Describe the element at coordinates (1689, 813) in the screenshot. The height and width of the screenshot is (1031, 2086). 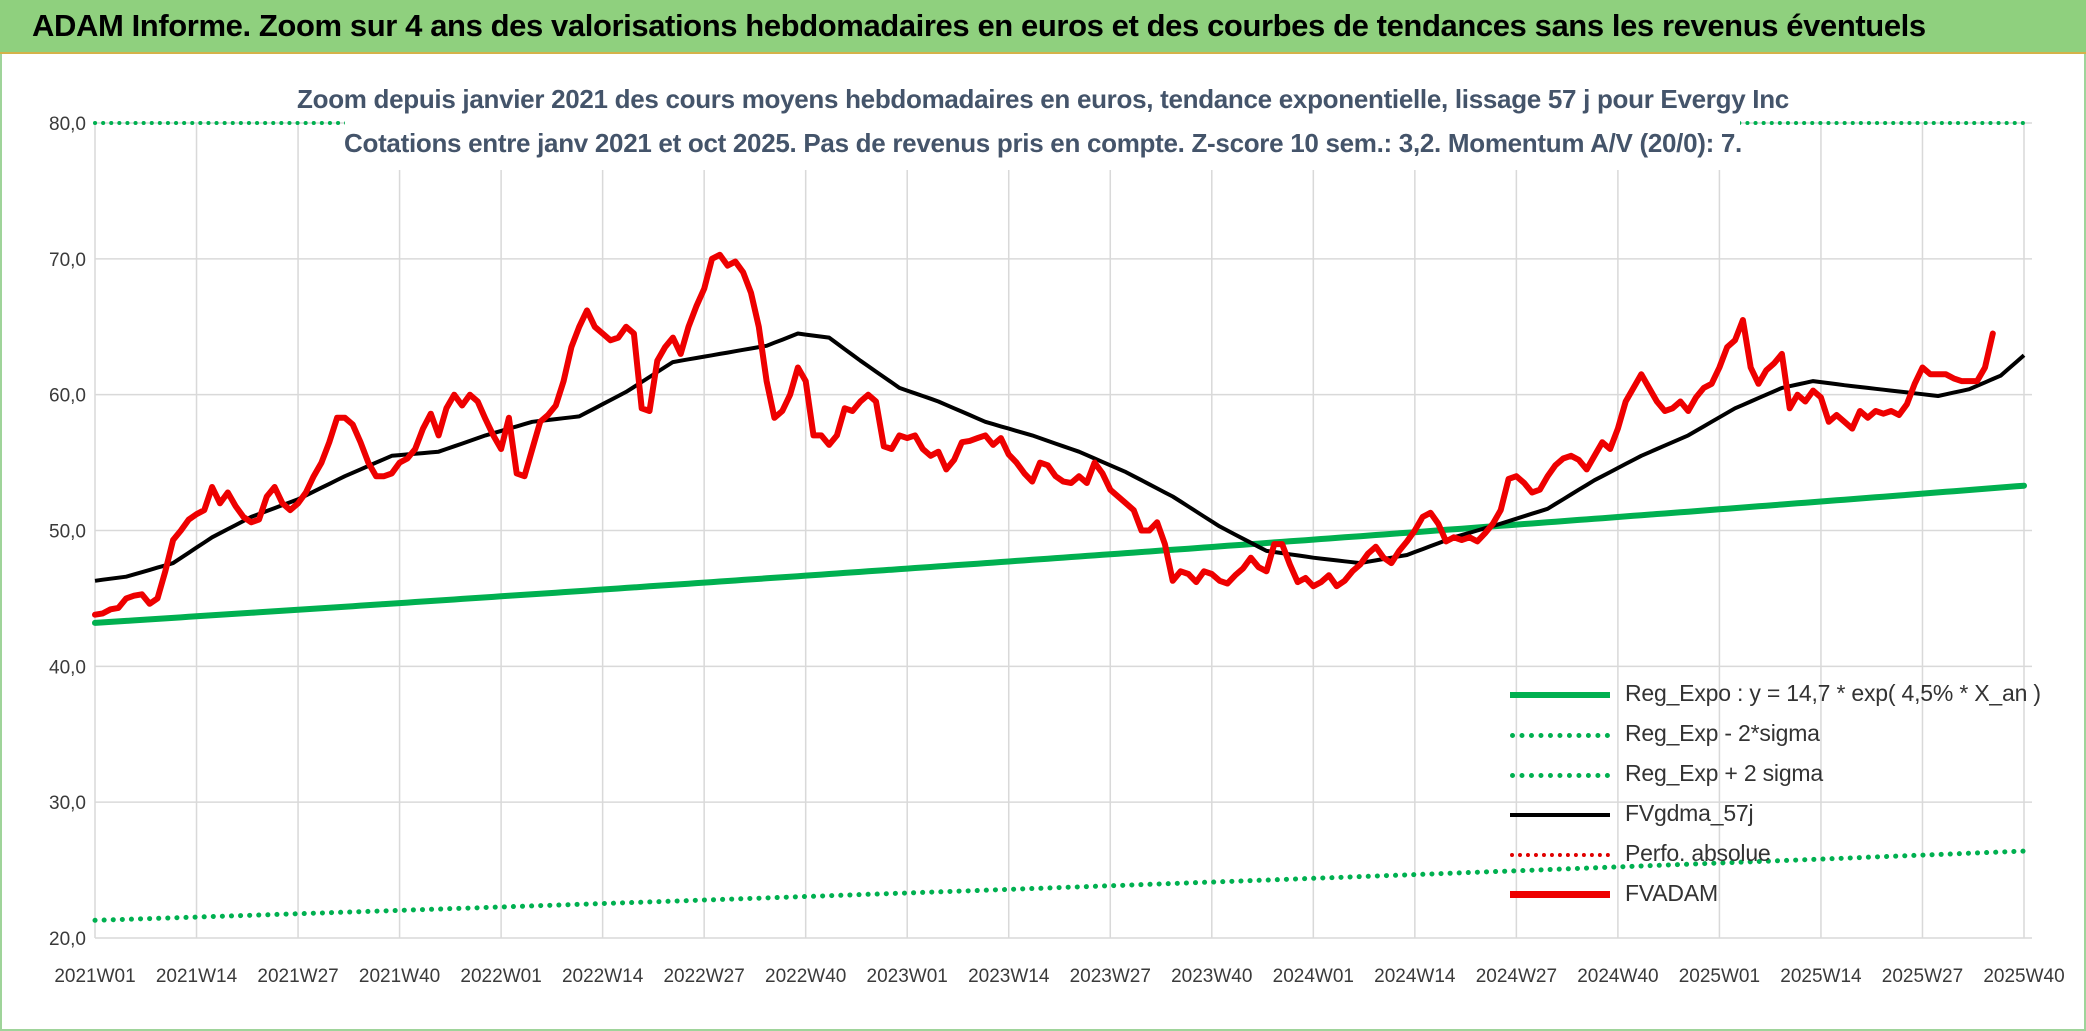
I see `legend-label-fvgdma: FVgdma_57j` at that location.